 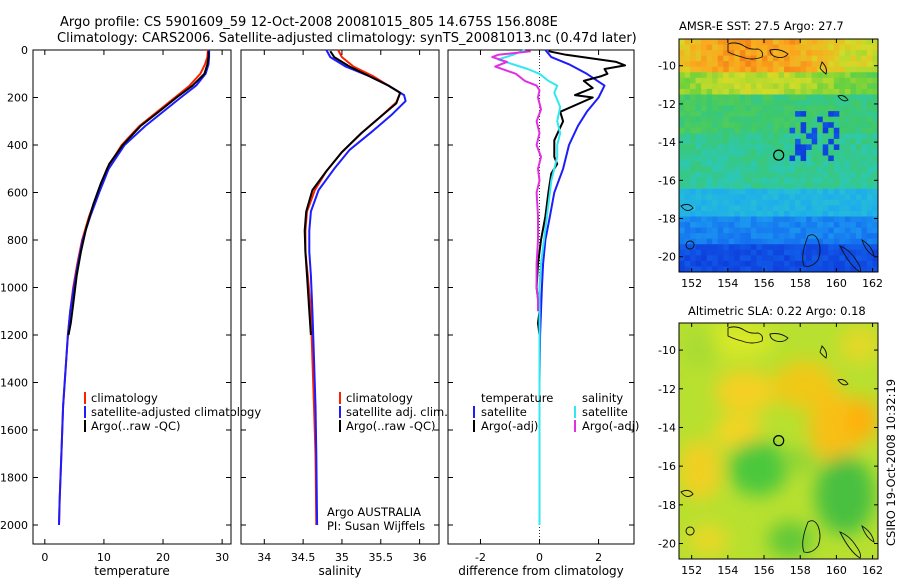 I want to click on lat-tick-label: -12, so click(x=667, y=104).